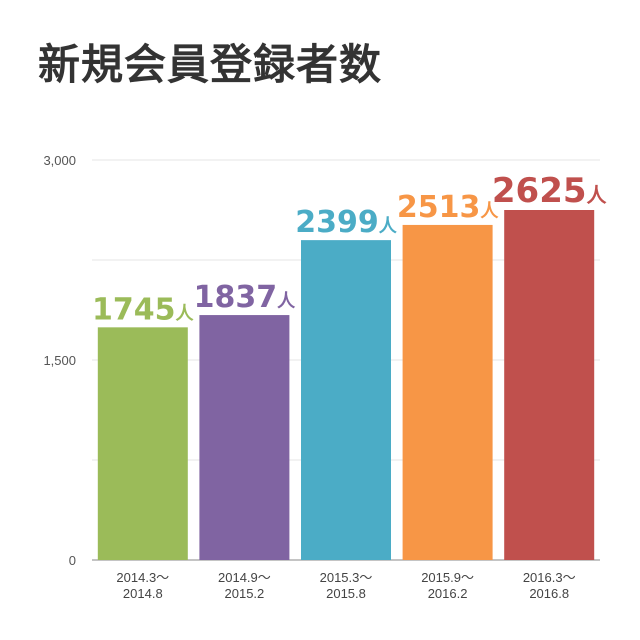 The height and width of the screenshot is (640, 640). What do you see at coordinates (134, 309) in the screenshot?
I see `data-label-value: 1745` at bounding box center [134, 309].